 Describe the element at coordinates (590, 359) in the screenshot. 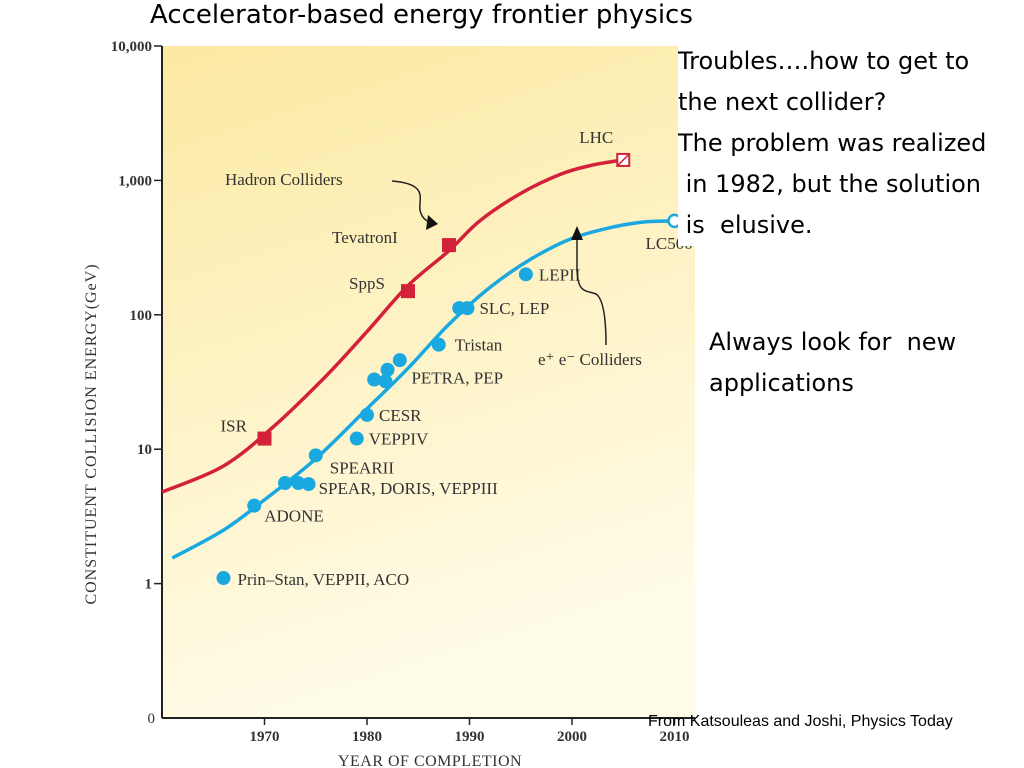

I see `lepton-colliders-annotation: e⁺ e⁻ Colliders` at that location.